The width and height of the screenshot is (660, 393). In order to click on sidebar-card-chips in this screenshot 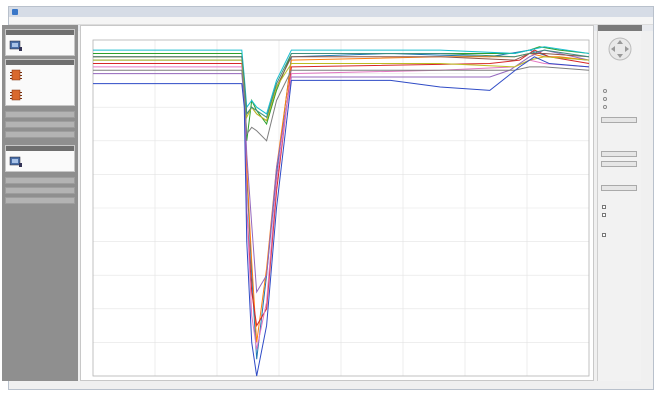, I will do `click(40, 82)`.